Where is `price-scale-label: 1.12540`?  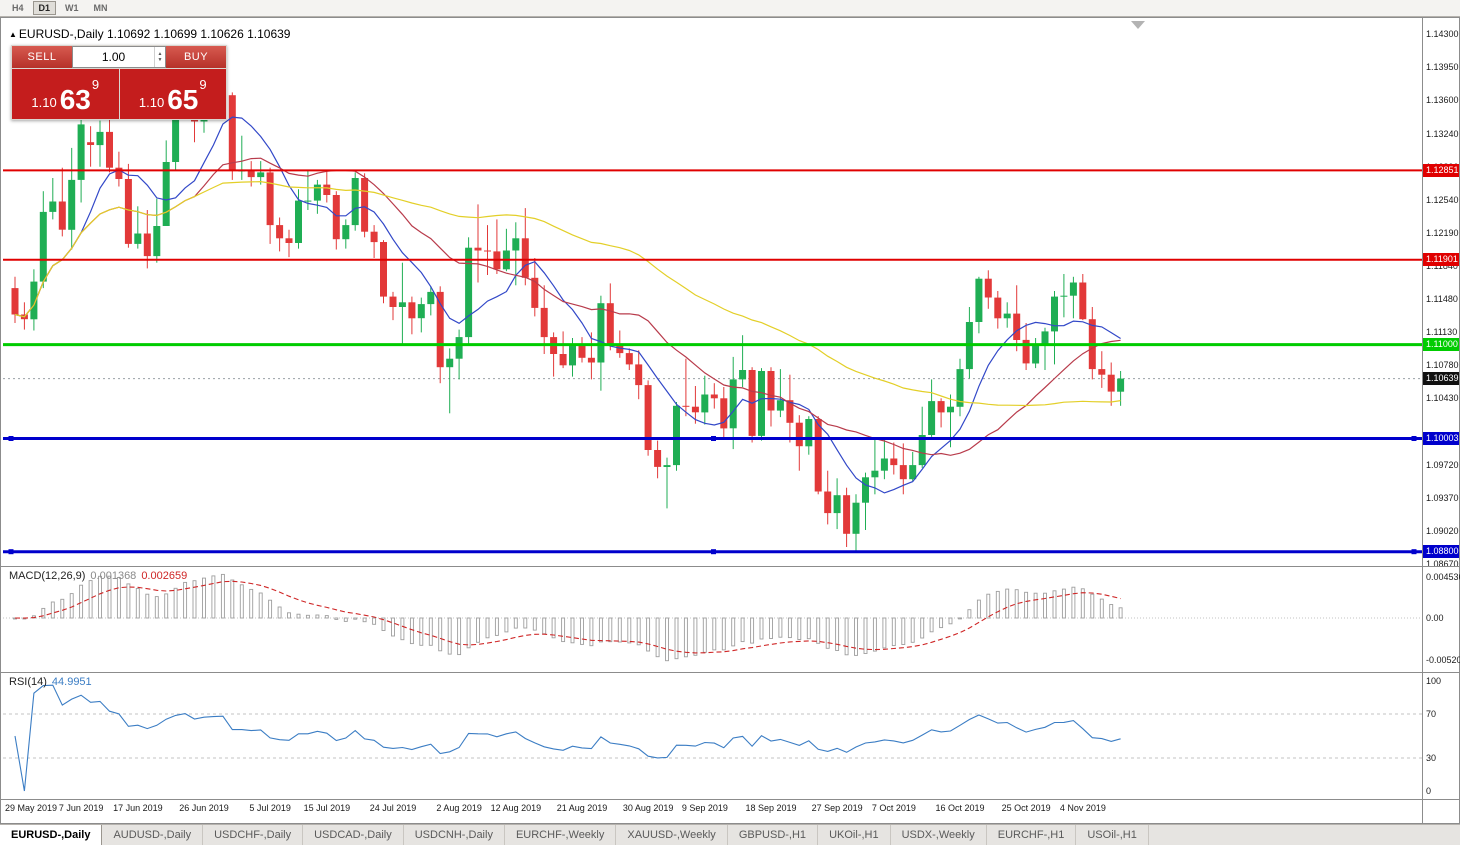
price-scale-label: 1.12540 is located at coordinates (1442, 199).